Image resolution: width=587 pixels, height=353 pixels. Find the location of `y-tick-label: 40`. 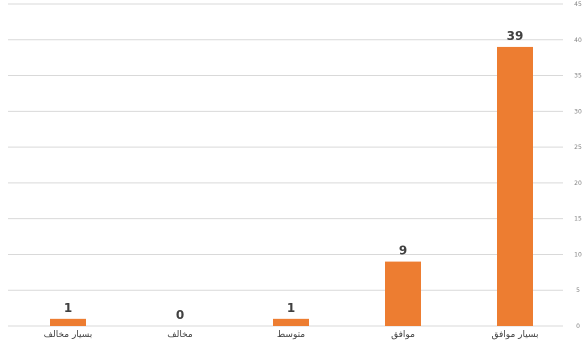

y-tick-label: 40 is located at coordinates (578, 40).